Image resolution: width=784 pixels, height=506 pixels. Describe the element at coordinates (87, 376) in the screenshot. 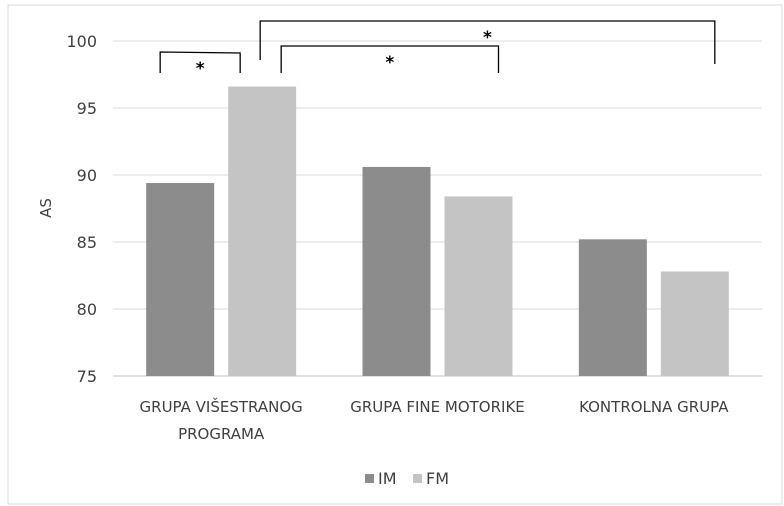

I see `y-tick-label: 75` at that location.